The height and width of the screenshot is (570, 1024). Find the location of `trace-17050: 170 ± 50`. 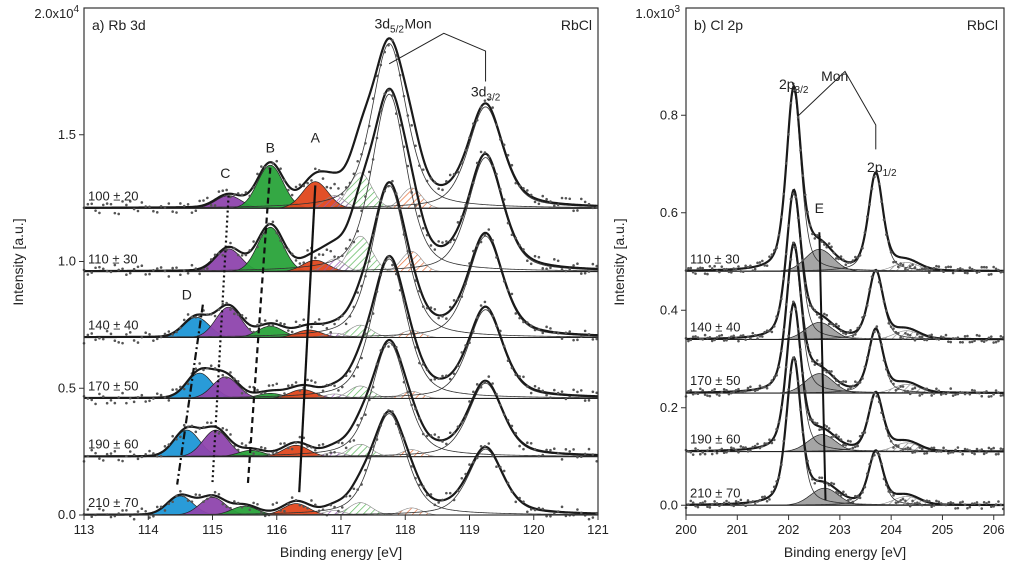

trace-17050: 170 ± 50 is located at coordinates (340, 330).